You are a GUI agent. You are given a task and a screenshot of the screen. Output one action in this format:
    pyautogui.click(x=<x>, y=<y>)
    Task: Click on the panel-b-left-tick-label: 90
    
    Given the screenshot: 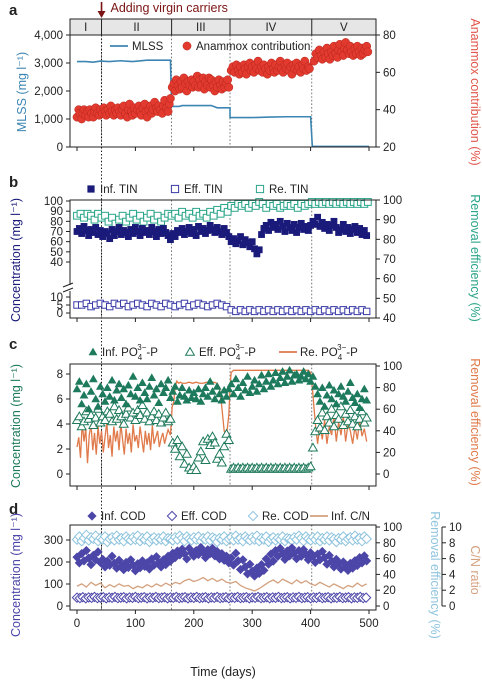 What is the action you would take?
    pyautogui.click(x=56, y=212)
    